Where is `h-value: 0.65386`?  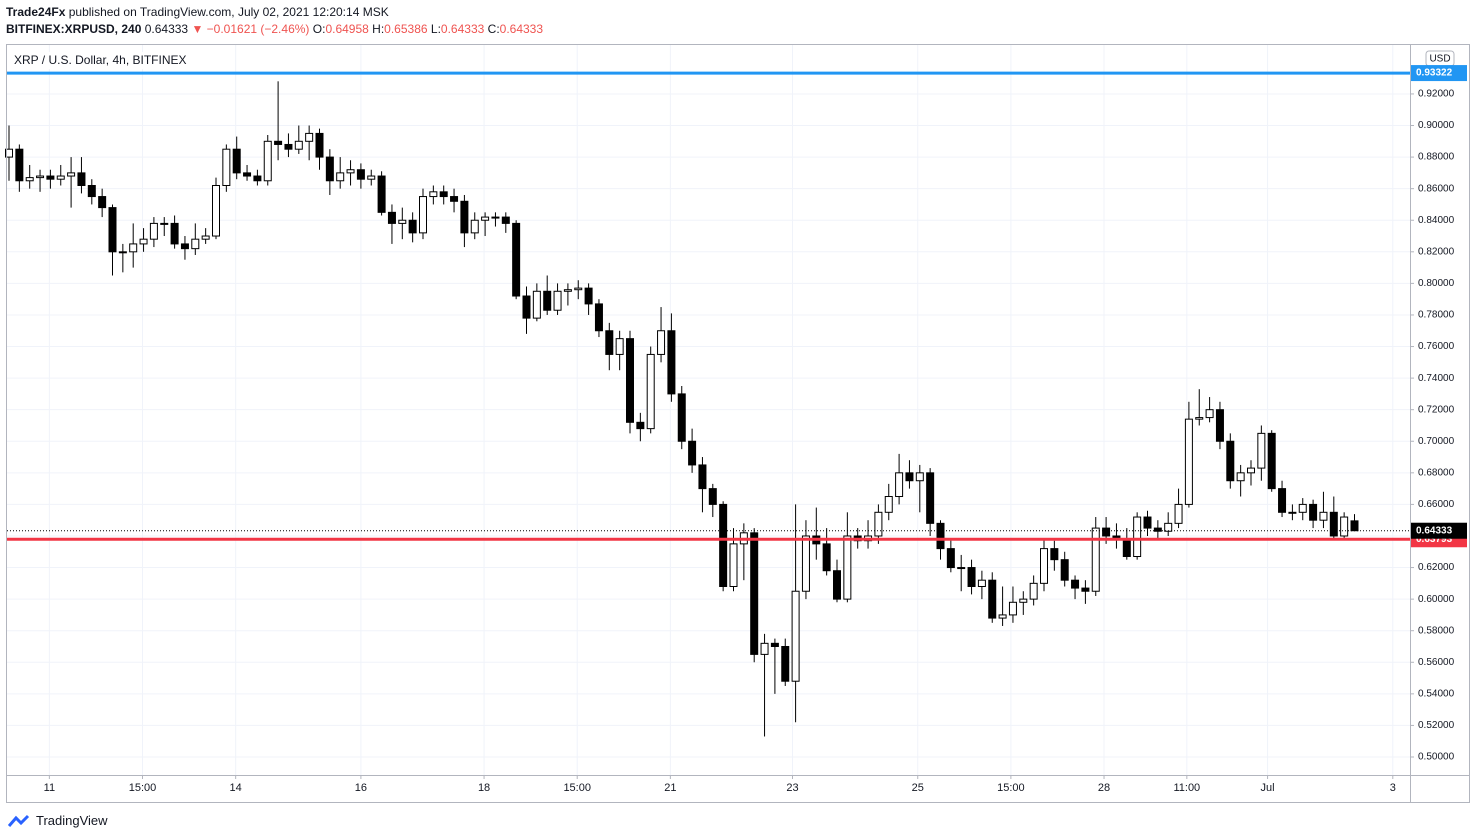 h-value: 0.65386 is located at coordinates (406, 29).